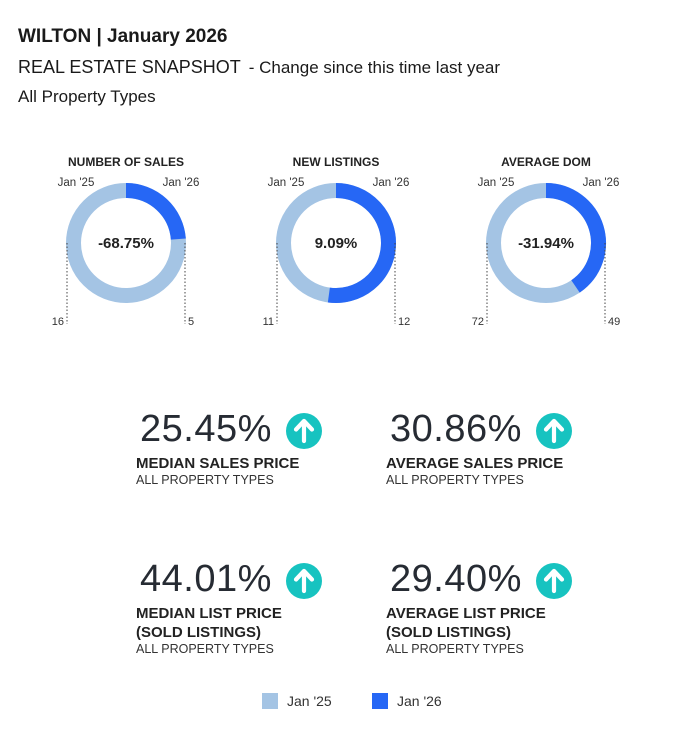 The height and width of the screenshot is (755, 693). What do you see at coordinates (268, 322) in the screenshot?
I see `donut-count-jan25: 11` at bounding box center [268, 322].